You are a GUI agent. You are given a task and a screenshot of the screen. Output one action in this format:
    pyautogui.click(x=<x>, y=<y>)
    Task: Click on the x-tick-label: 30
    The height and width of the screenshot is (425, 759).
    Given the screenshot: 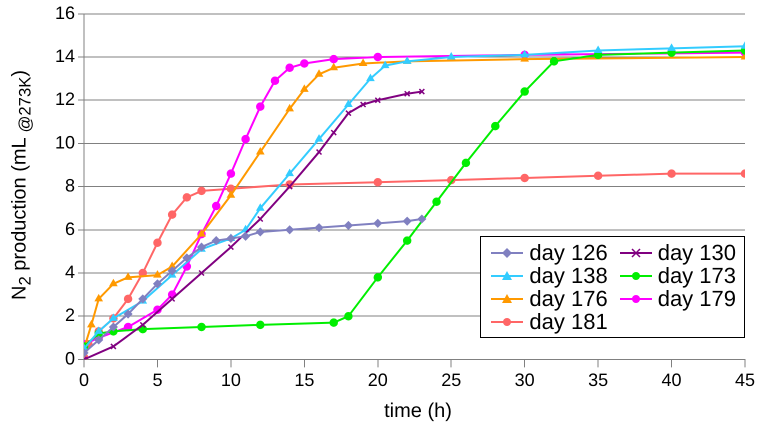 What is the action you would take?
    pyautogui.click(x=524, y=380)
    